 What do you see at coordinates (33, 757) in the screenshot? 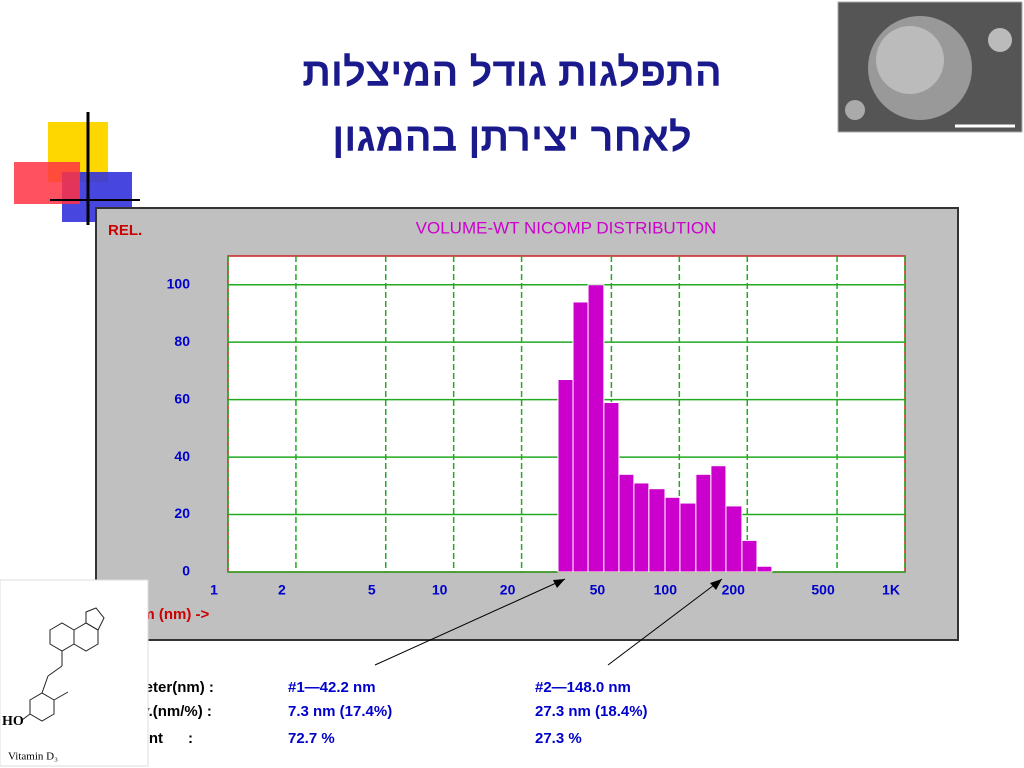
I see `molecule-caption: Vitamin D₃` at bounding box center [33, 757].